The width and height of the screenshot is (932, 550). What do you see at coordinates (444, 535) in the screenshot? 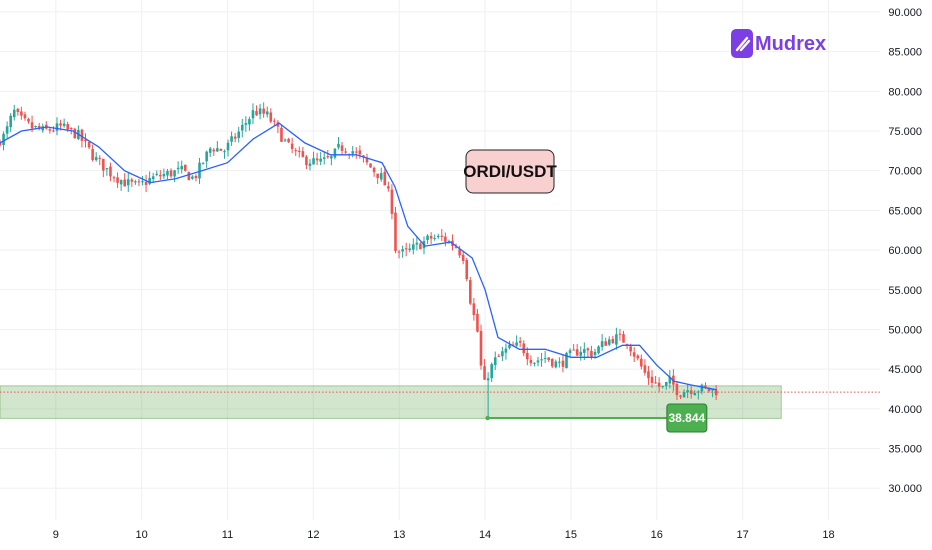
I see `x-axis: 9 10 11 12 13 14 15 16 17 18` at bounding box center [444, 535].